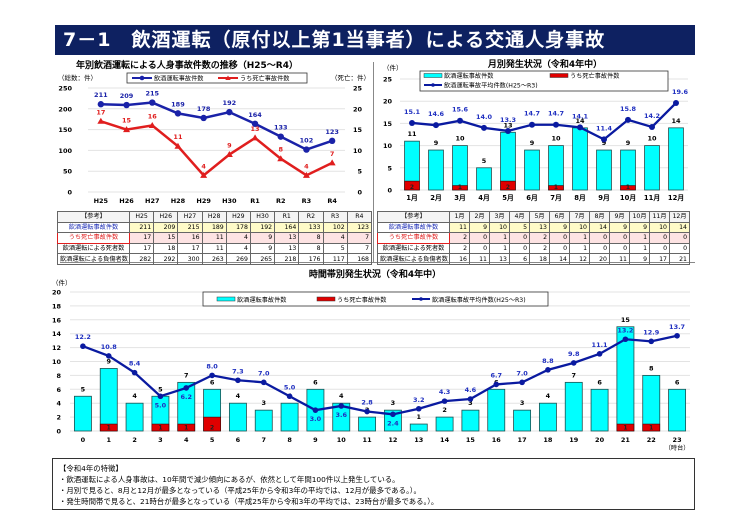  Describe the element at coordinates (160, 389) in the screenshot. I see `bar-label-total: 5` at that location.